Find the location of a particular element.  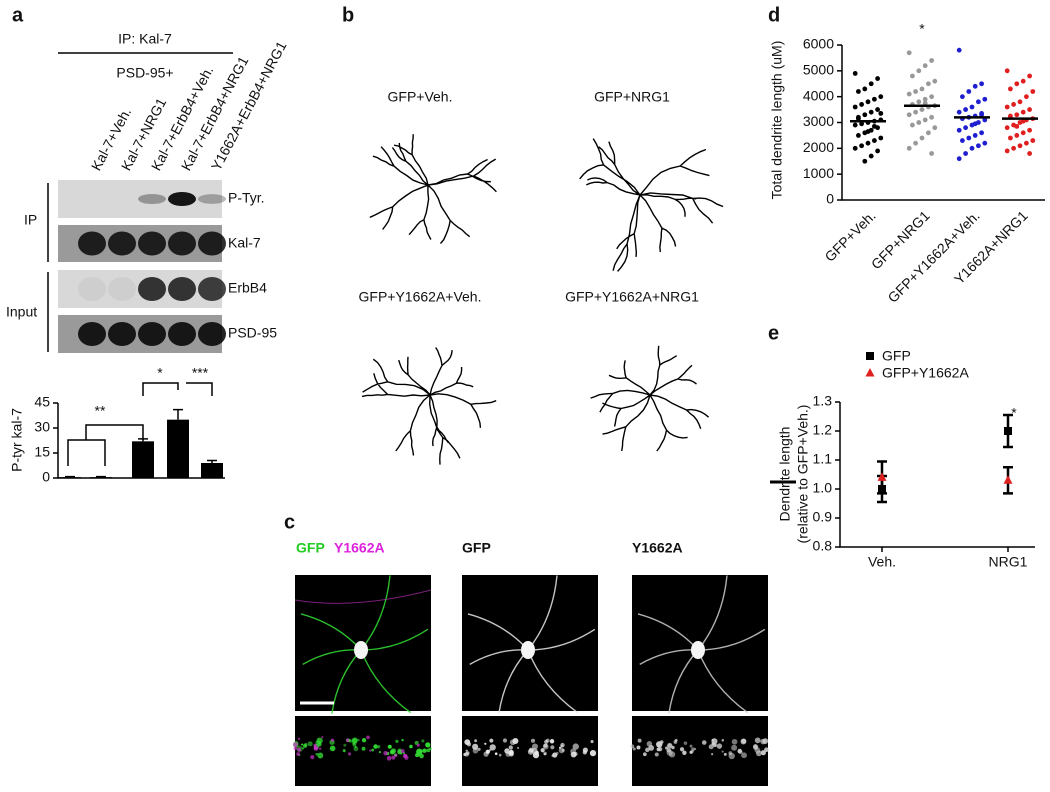

significance: * is located at coordinates (160, 373).